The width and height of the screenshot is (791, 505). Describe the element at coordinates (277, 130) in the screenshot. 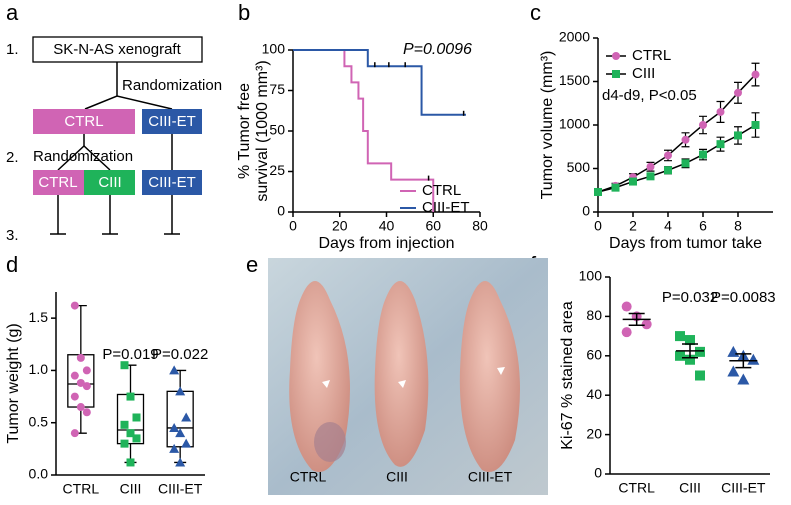

I see `y-tick-label: 50` at that location.